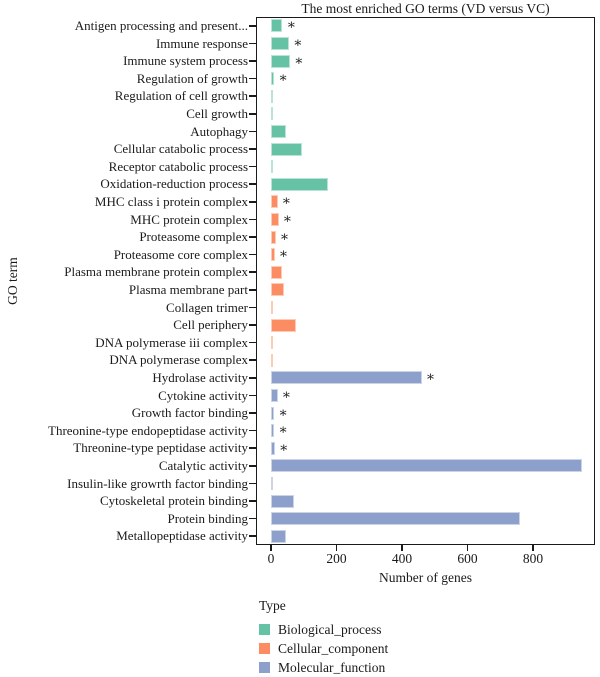  What do you see at coordinates (157, 483) in the screenshot?
I see `y-axis-label: Insulin-like growrth factor binding` at bounding box center [157, 483].